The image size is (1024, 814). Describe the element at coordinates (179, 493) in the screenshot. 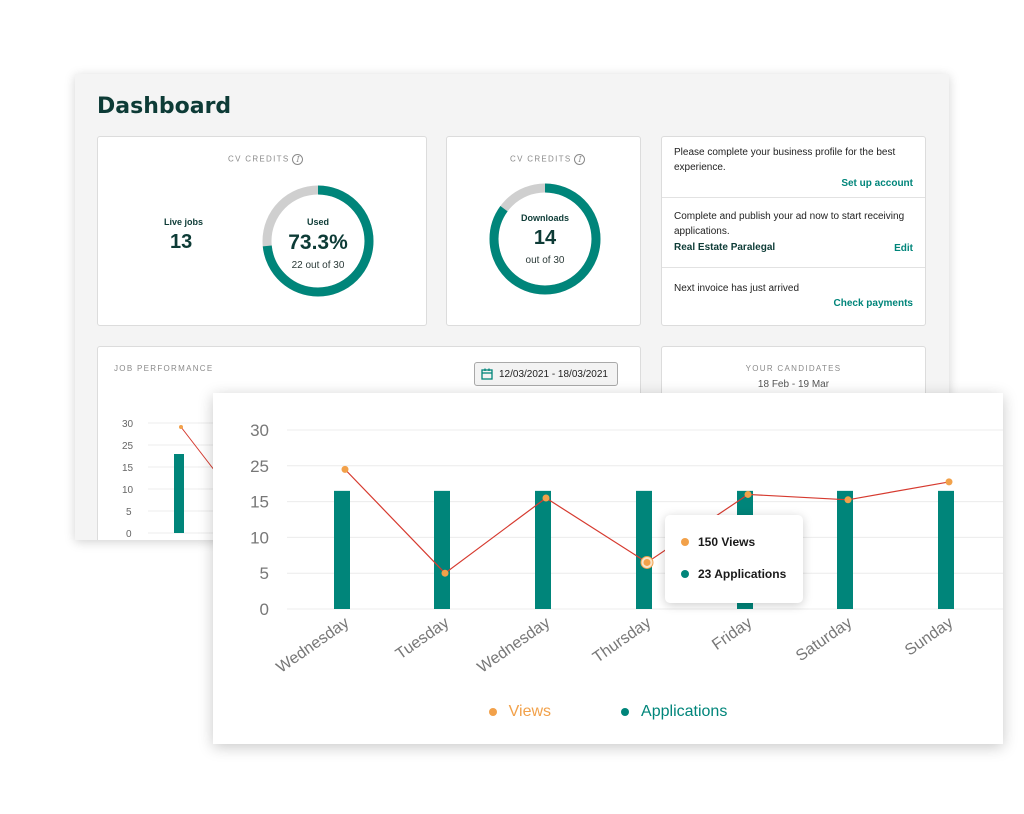

I see `mini-bar` at that location.